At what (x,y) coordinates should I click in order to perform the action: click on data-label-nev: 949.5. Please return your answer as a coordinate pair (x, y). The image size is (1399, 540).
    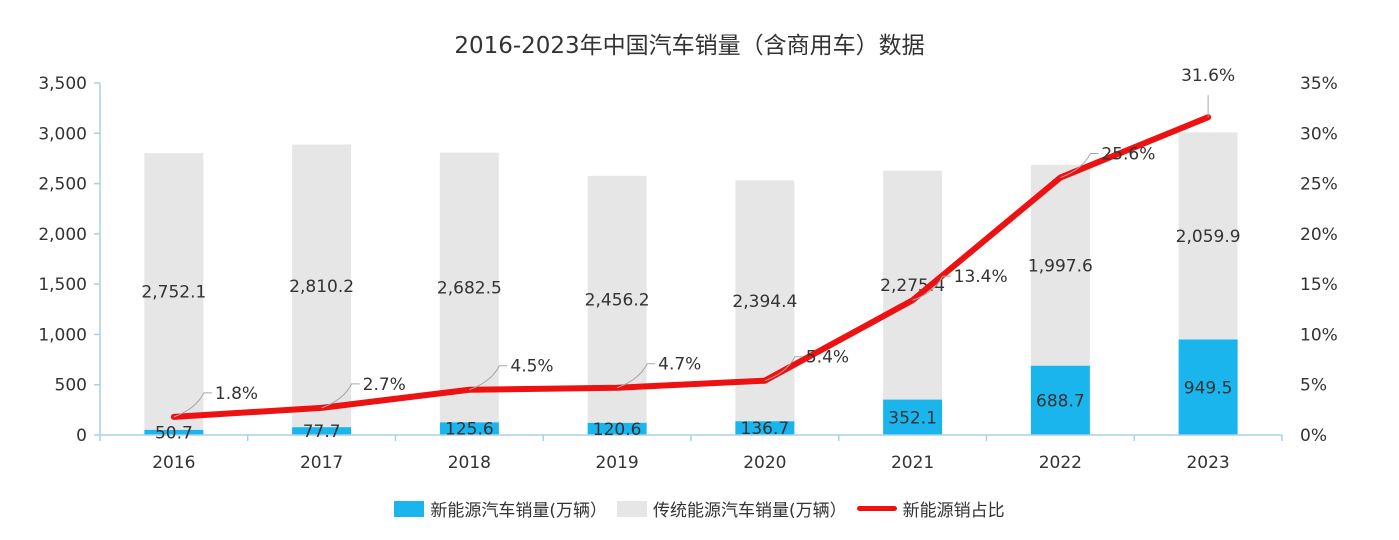
    Looking at the image, I should click on (1208, 388).